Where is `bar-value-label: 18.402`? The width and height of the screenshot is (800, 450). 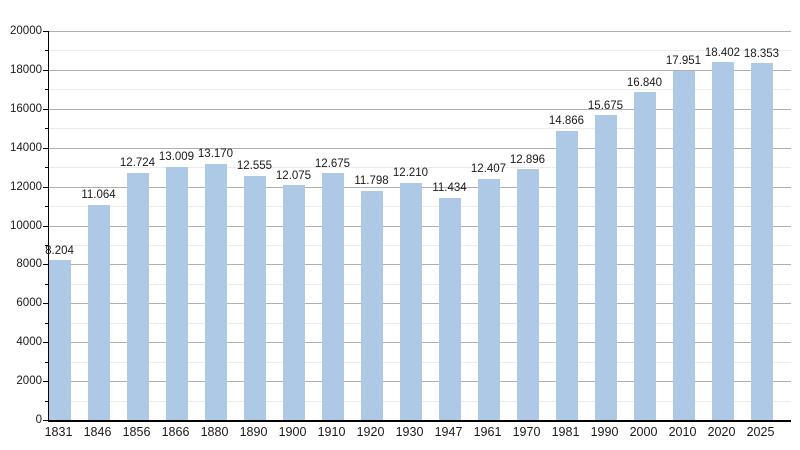 bar-value-label: 18.402 is located at coordinates (722, 52).